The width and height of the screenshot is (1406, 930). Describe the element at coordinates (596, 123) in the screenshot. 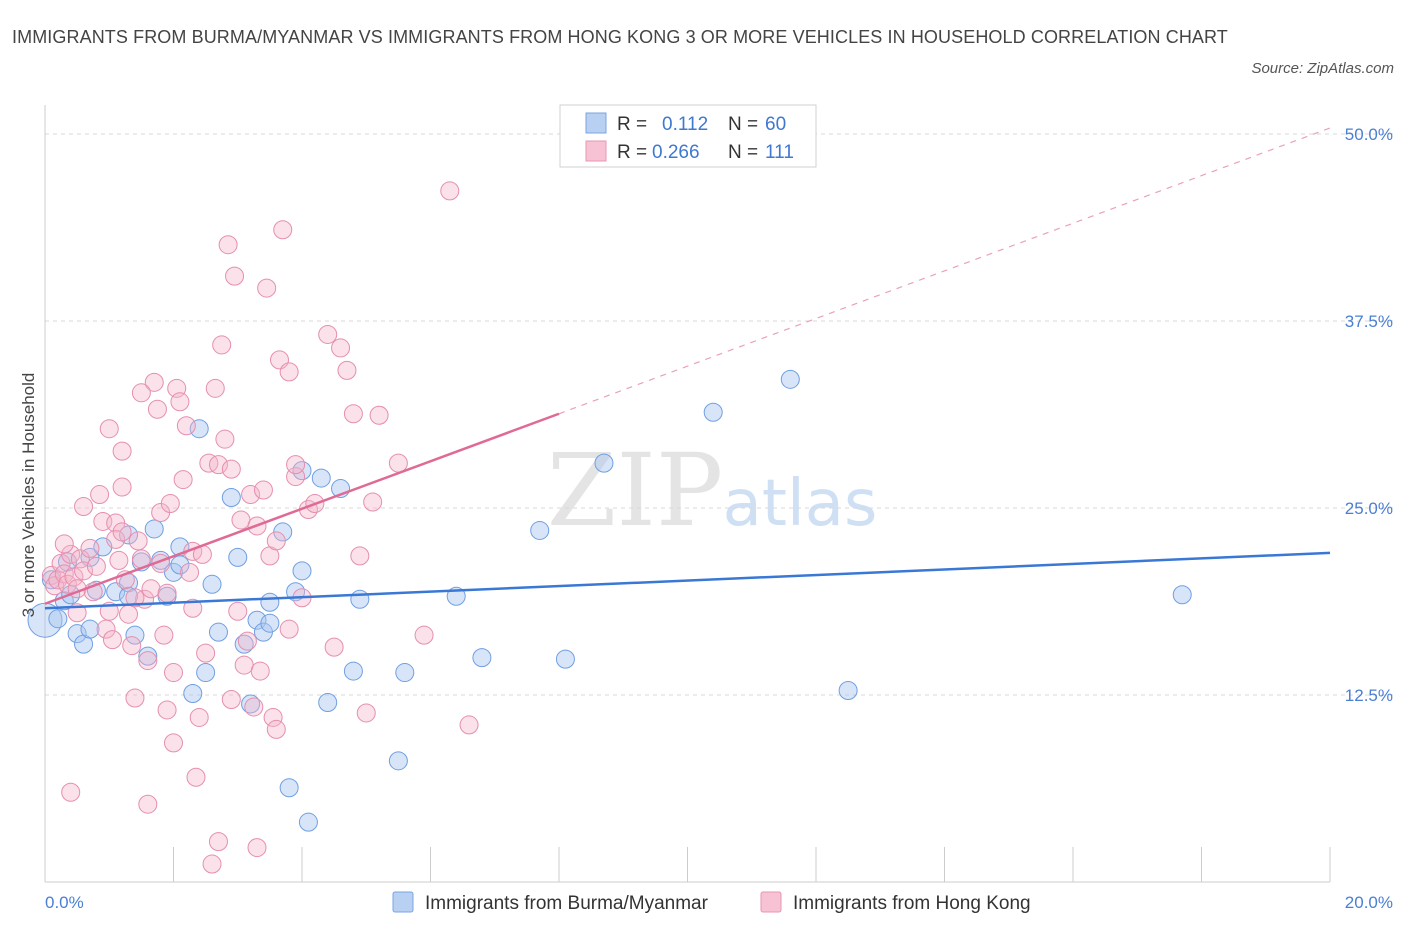

I see `stats-legend-swatch-blue` at that location.